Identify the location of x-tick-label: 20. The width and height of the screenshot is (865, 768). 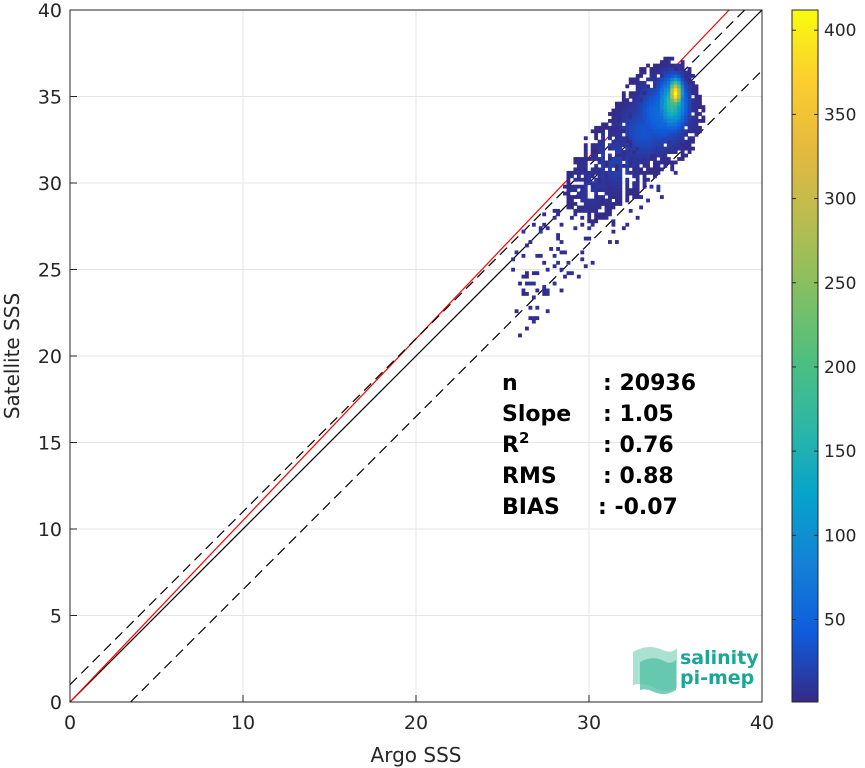
(416, 723).